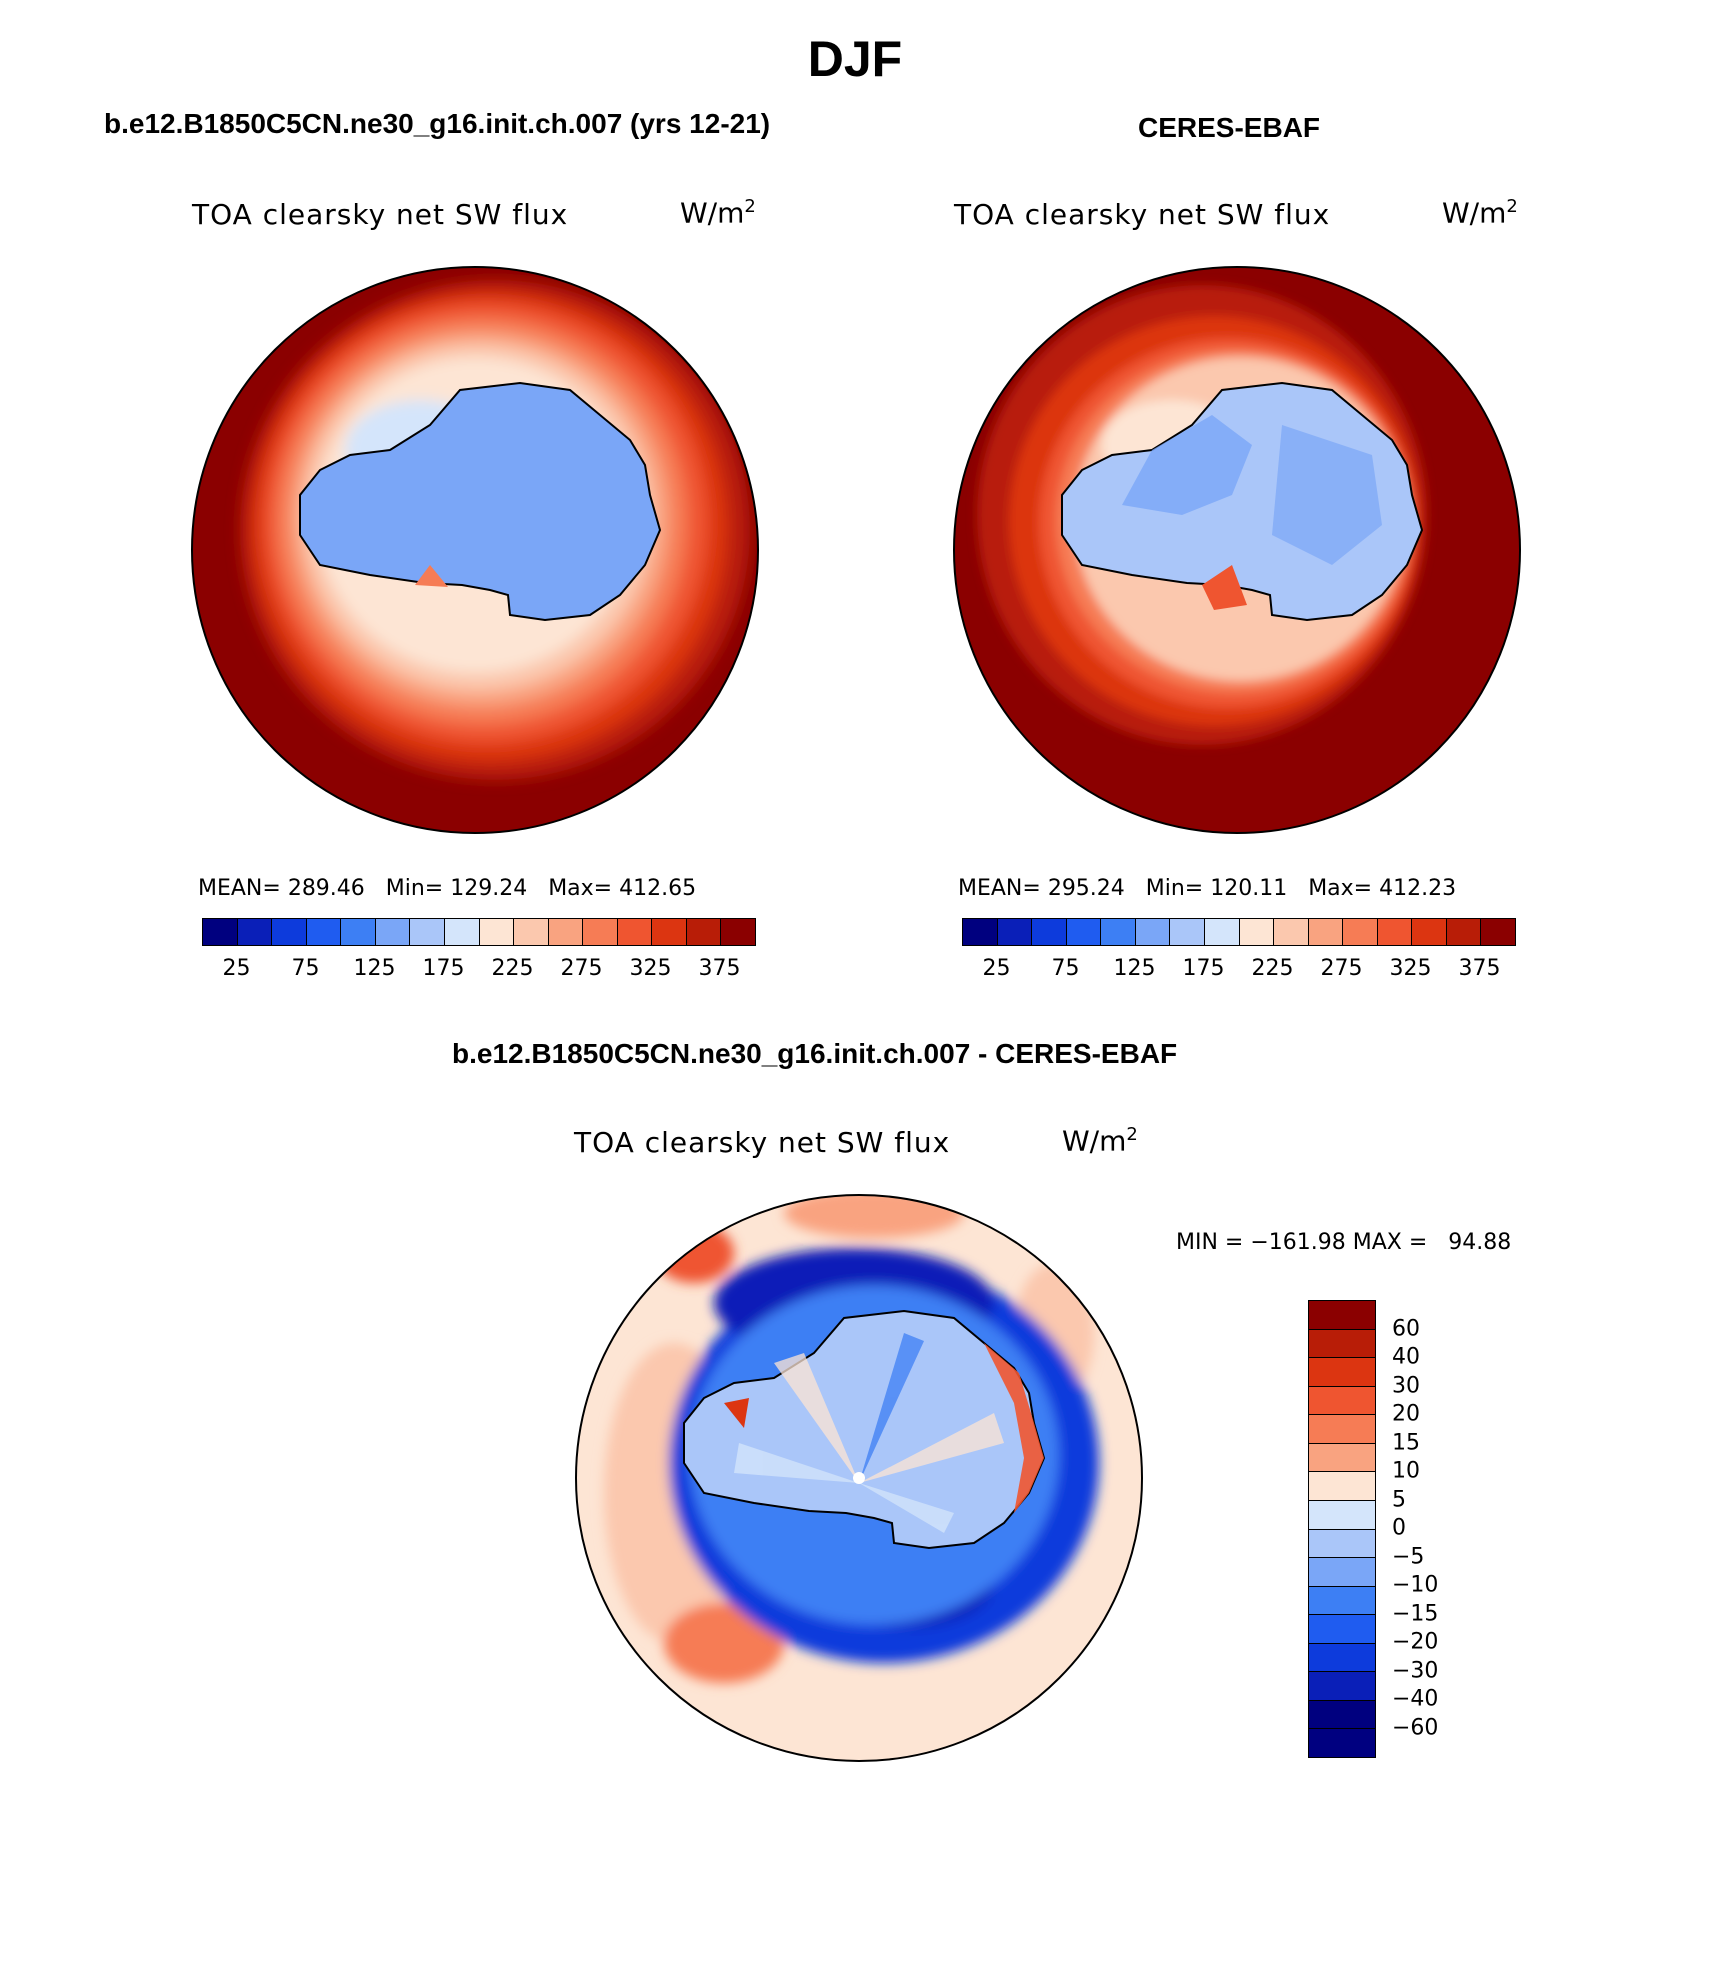 This screenshot has width=1710, height=1972. What do you see at coordinates (1452, 1528) in the screenshot?
I see `diff-colorbar-ticks: 60 40 30 20 15 10 5 0 −5 −10 −15 −20 −30 −40 −60` at bounding box center [1452, 1528].